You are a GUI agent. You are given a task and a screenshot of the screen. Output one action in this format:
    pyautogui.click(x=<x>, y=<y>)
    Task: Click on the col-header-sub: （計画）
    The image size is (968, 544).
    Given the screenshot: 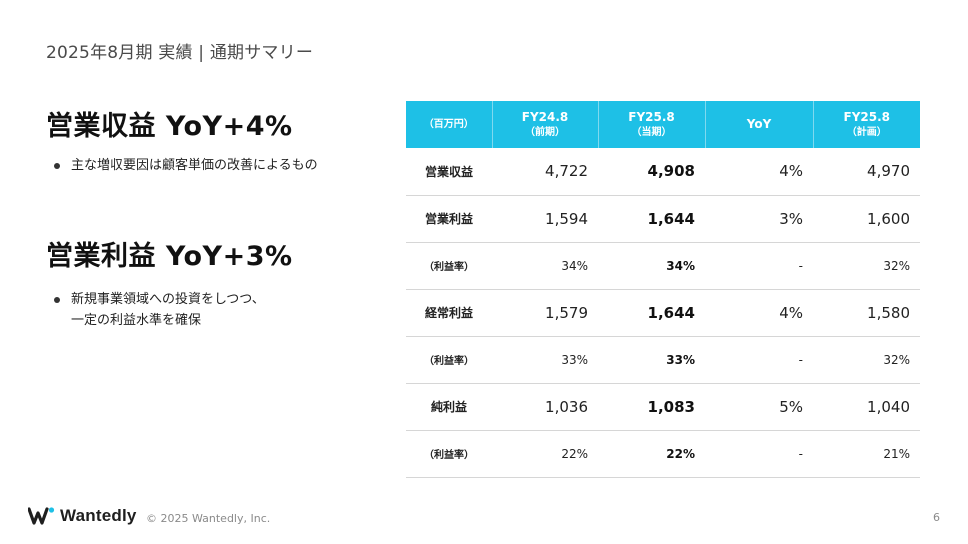 What is the action you would take?
    pyautogui.click(x=866, y=132)
    